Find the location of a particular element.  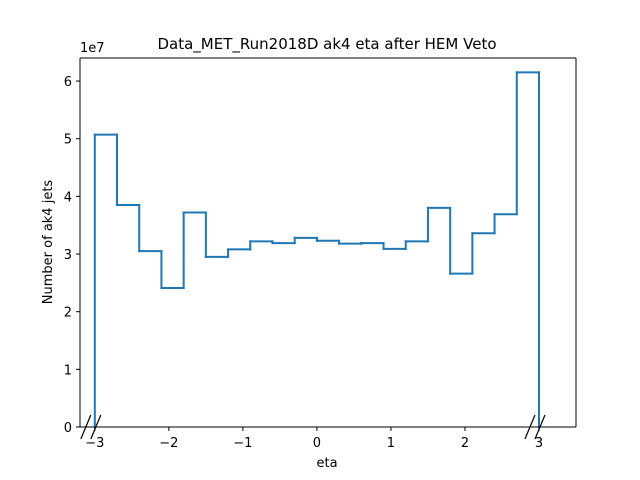

y-tick-label-4: 4 is located at coordinates (68, 197).